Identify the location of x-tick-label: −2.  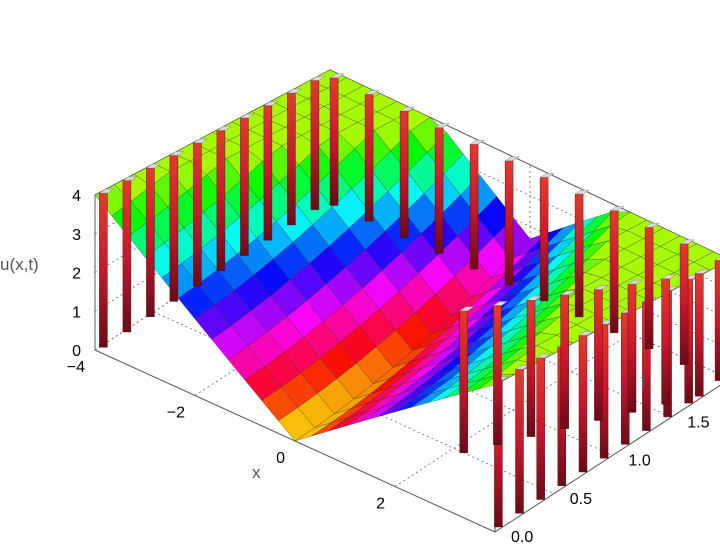
(176, 413).